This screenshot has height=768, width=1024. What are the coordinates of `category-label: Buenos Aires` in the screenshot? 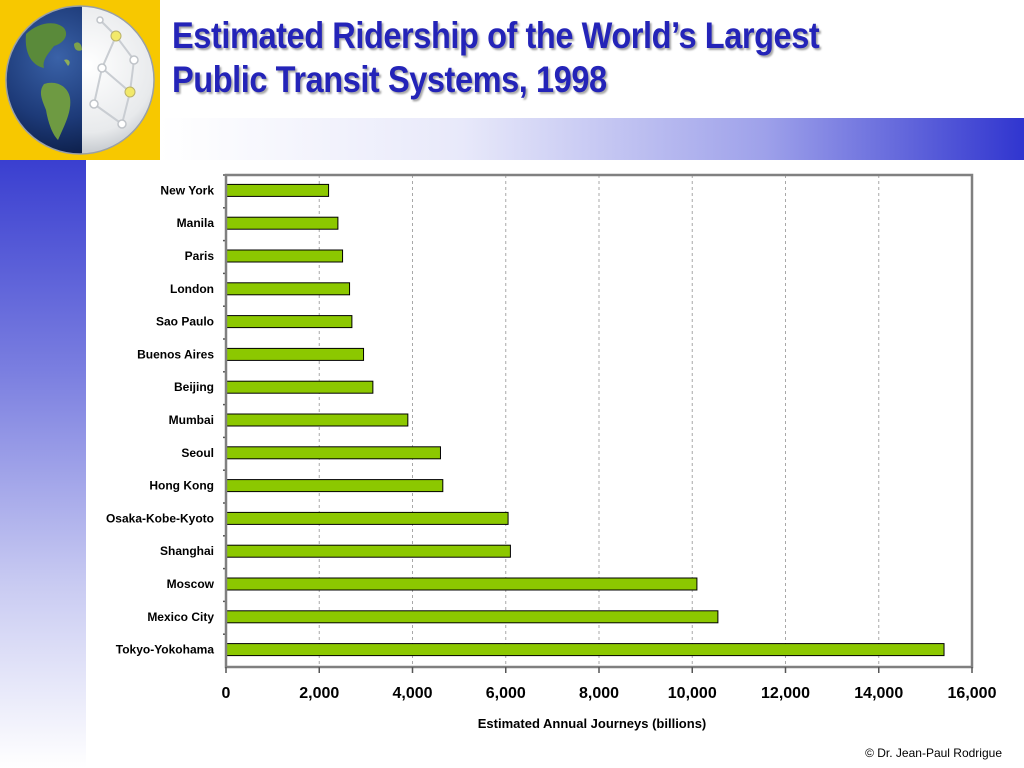 It's located at (175, 354).